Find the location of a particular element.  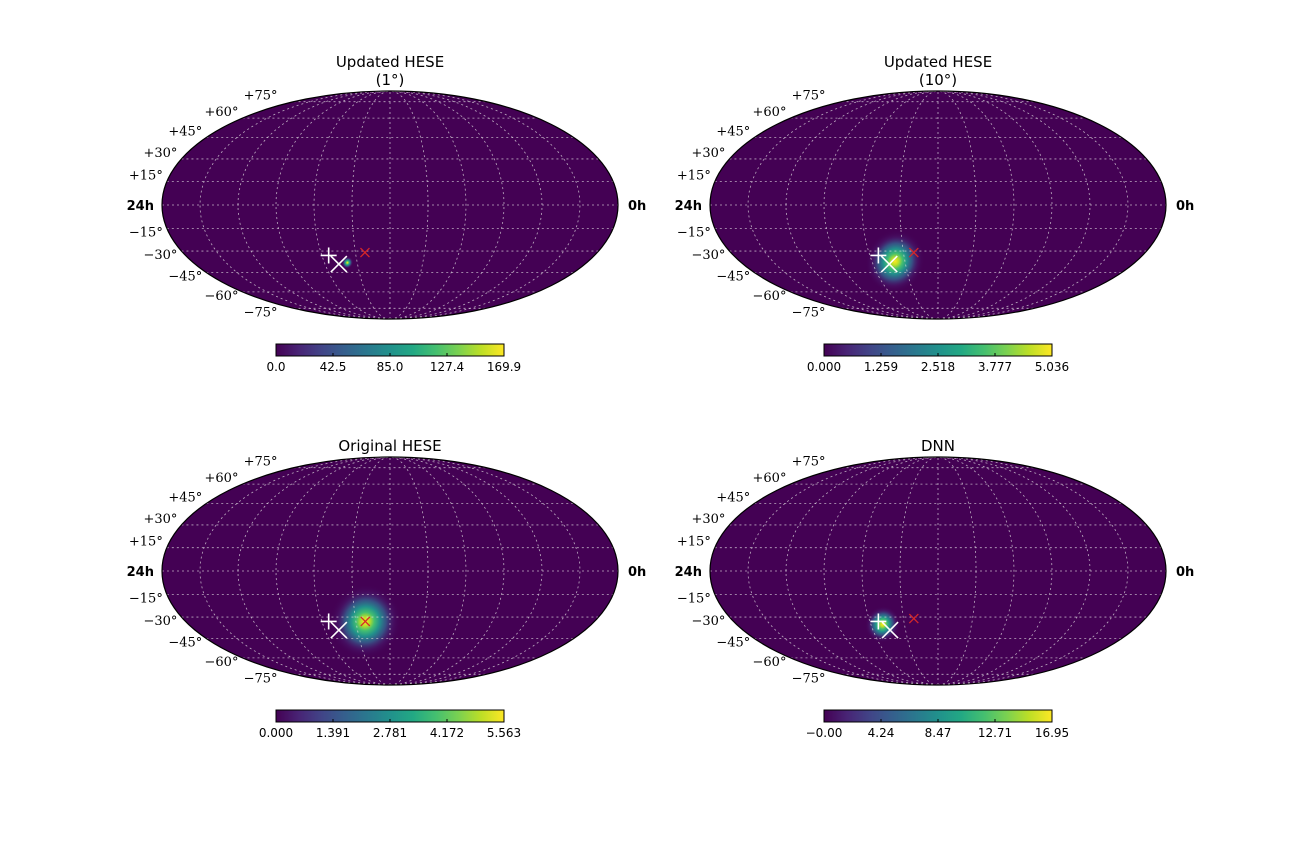

panel-title: DNN is located at coordinates (938, 446).